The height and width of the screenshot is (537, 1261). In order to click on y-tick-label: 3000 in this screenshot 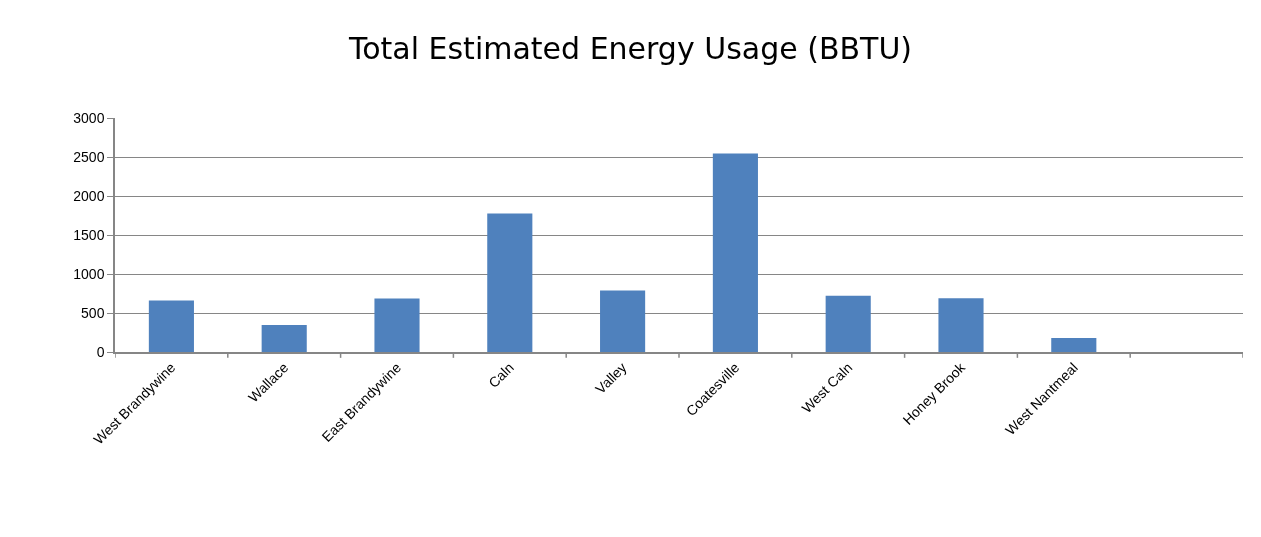, I will do `click(89, 117)`.